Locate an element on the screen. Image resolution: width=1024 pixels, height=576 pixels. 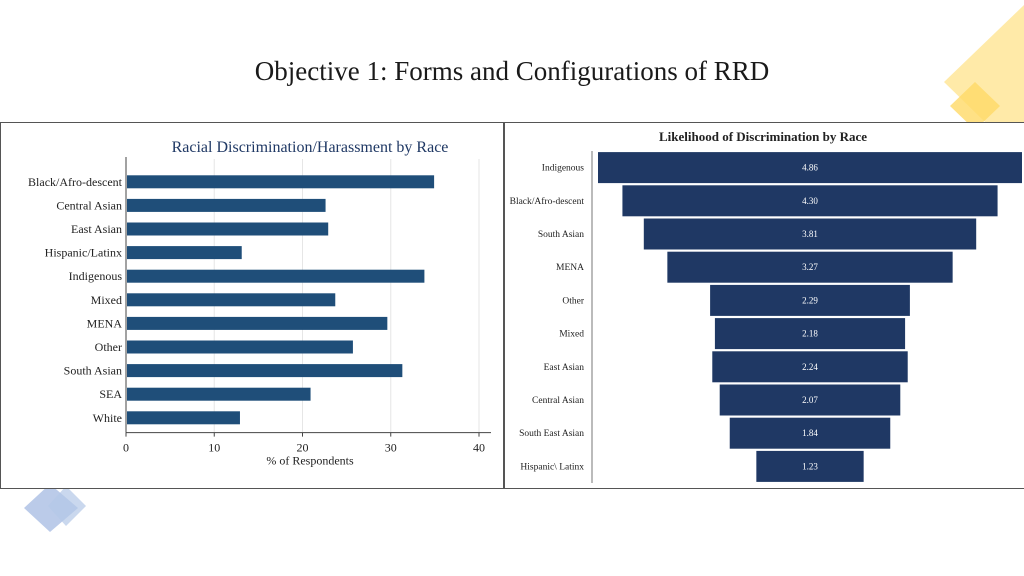
value-label: 3.27 is located at coordinates (810, 267).